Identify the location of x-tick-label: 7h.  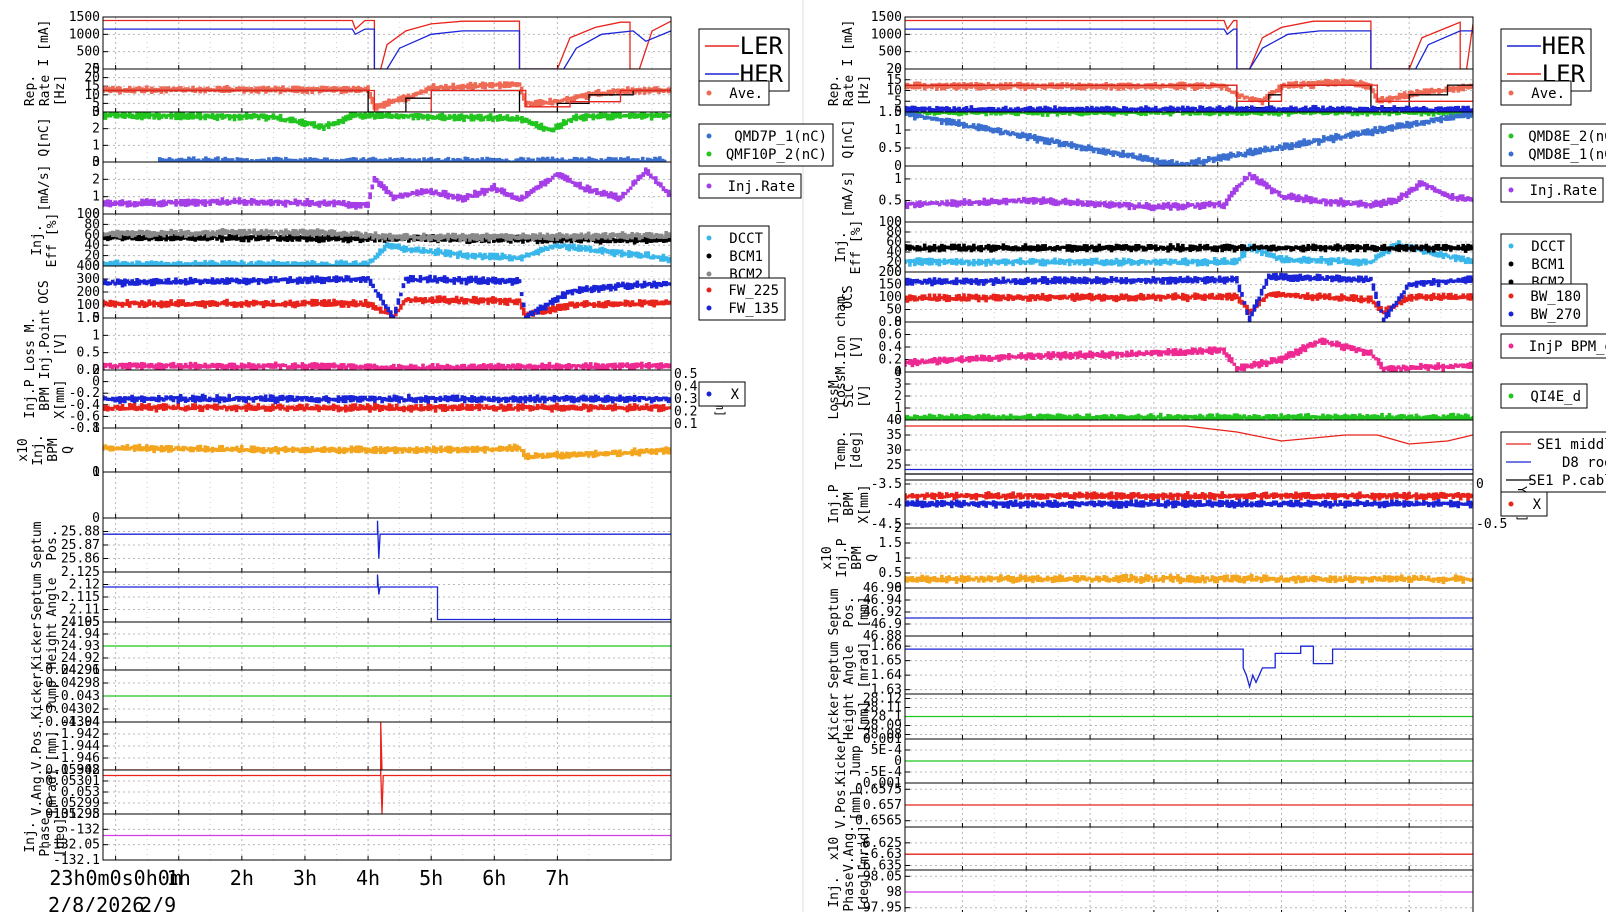
(557, 878).